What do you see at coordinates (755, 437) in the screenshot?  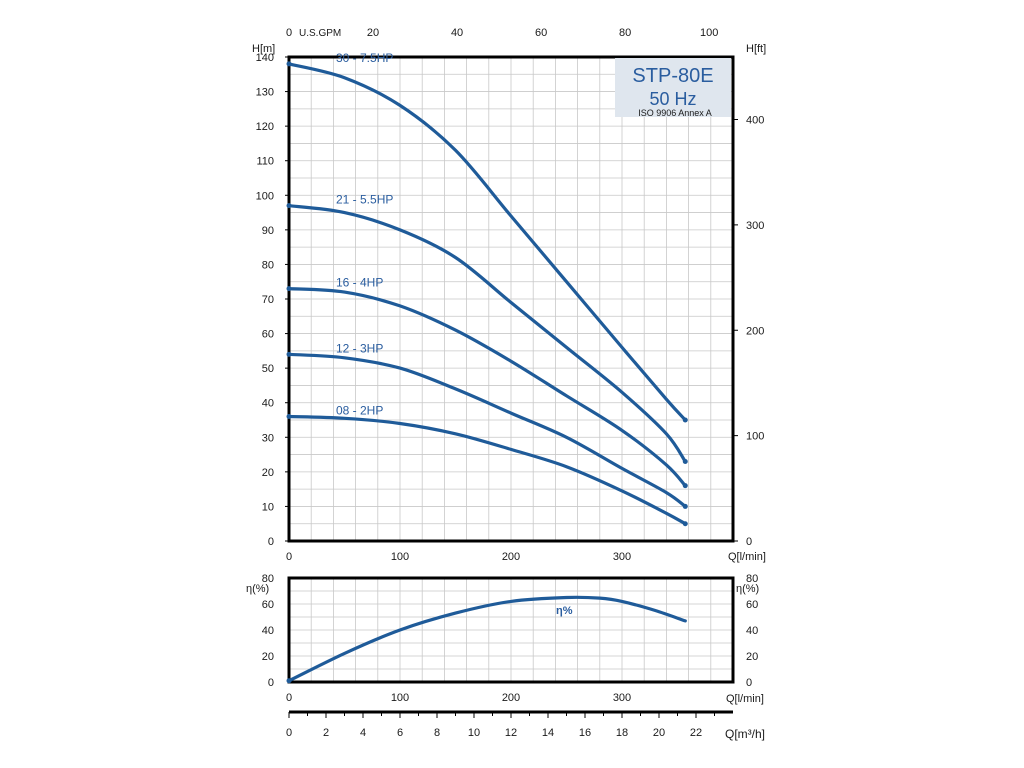 I see `ft-tick-label: 100` at bounding box center [755, 437].